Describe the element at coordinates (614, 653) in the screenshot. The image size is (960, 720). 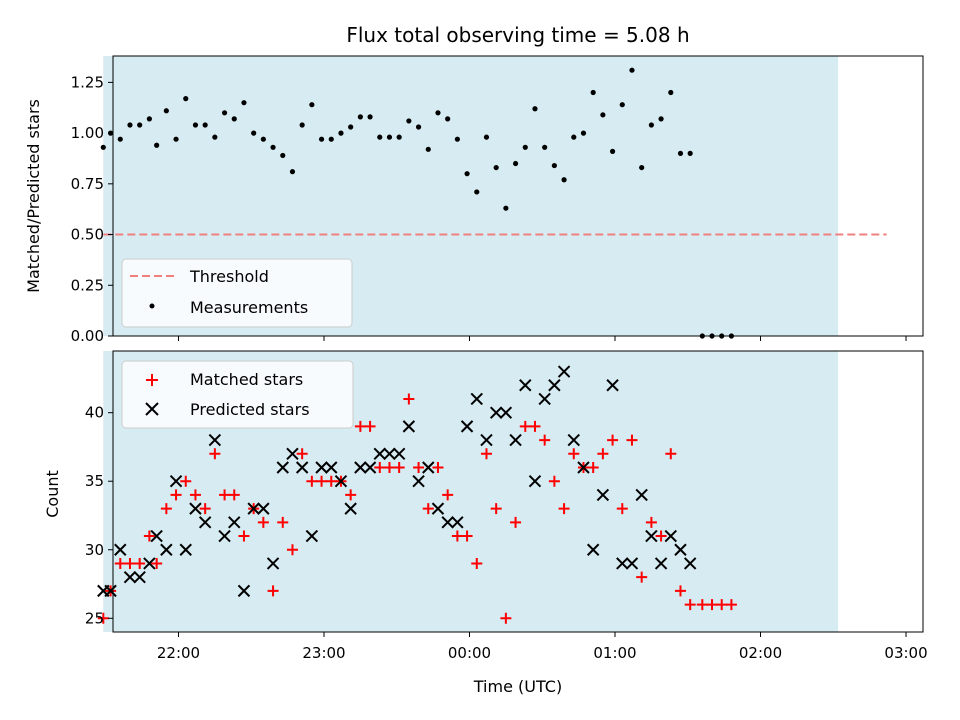
I see `x-tick-label: 01:00` at that location.